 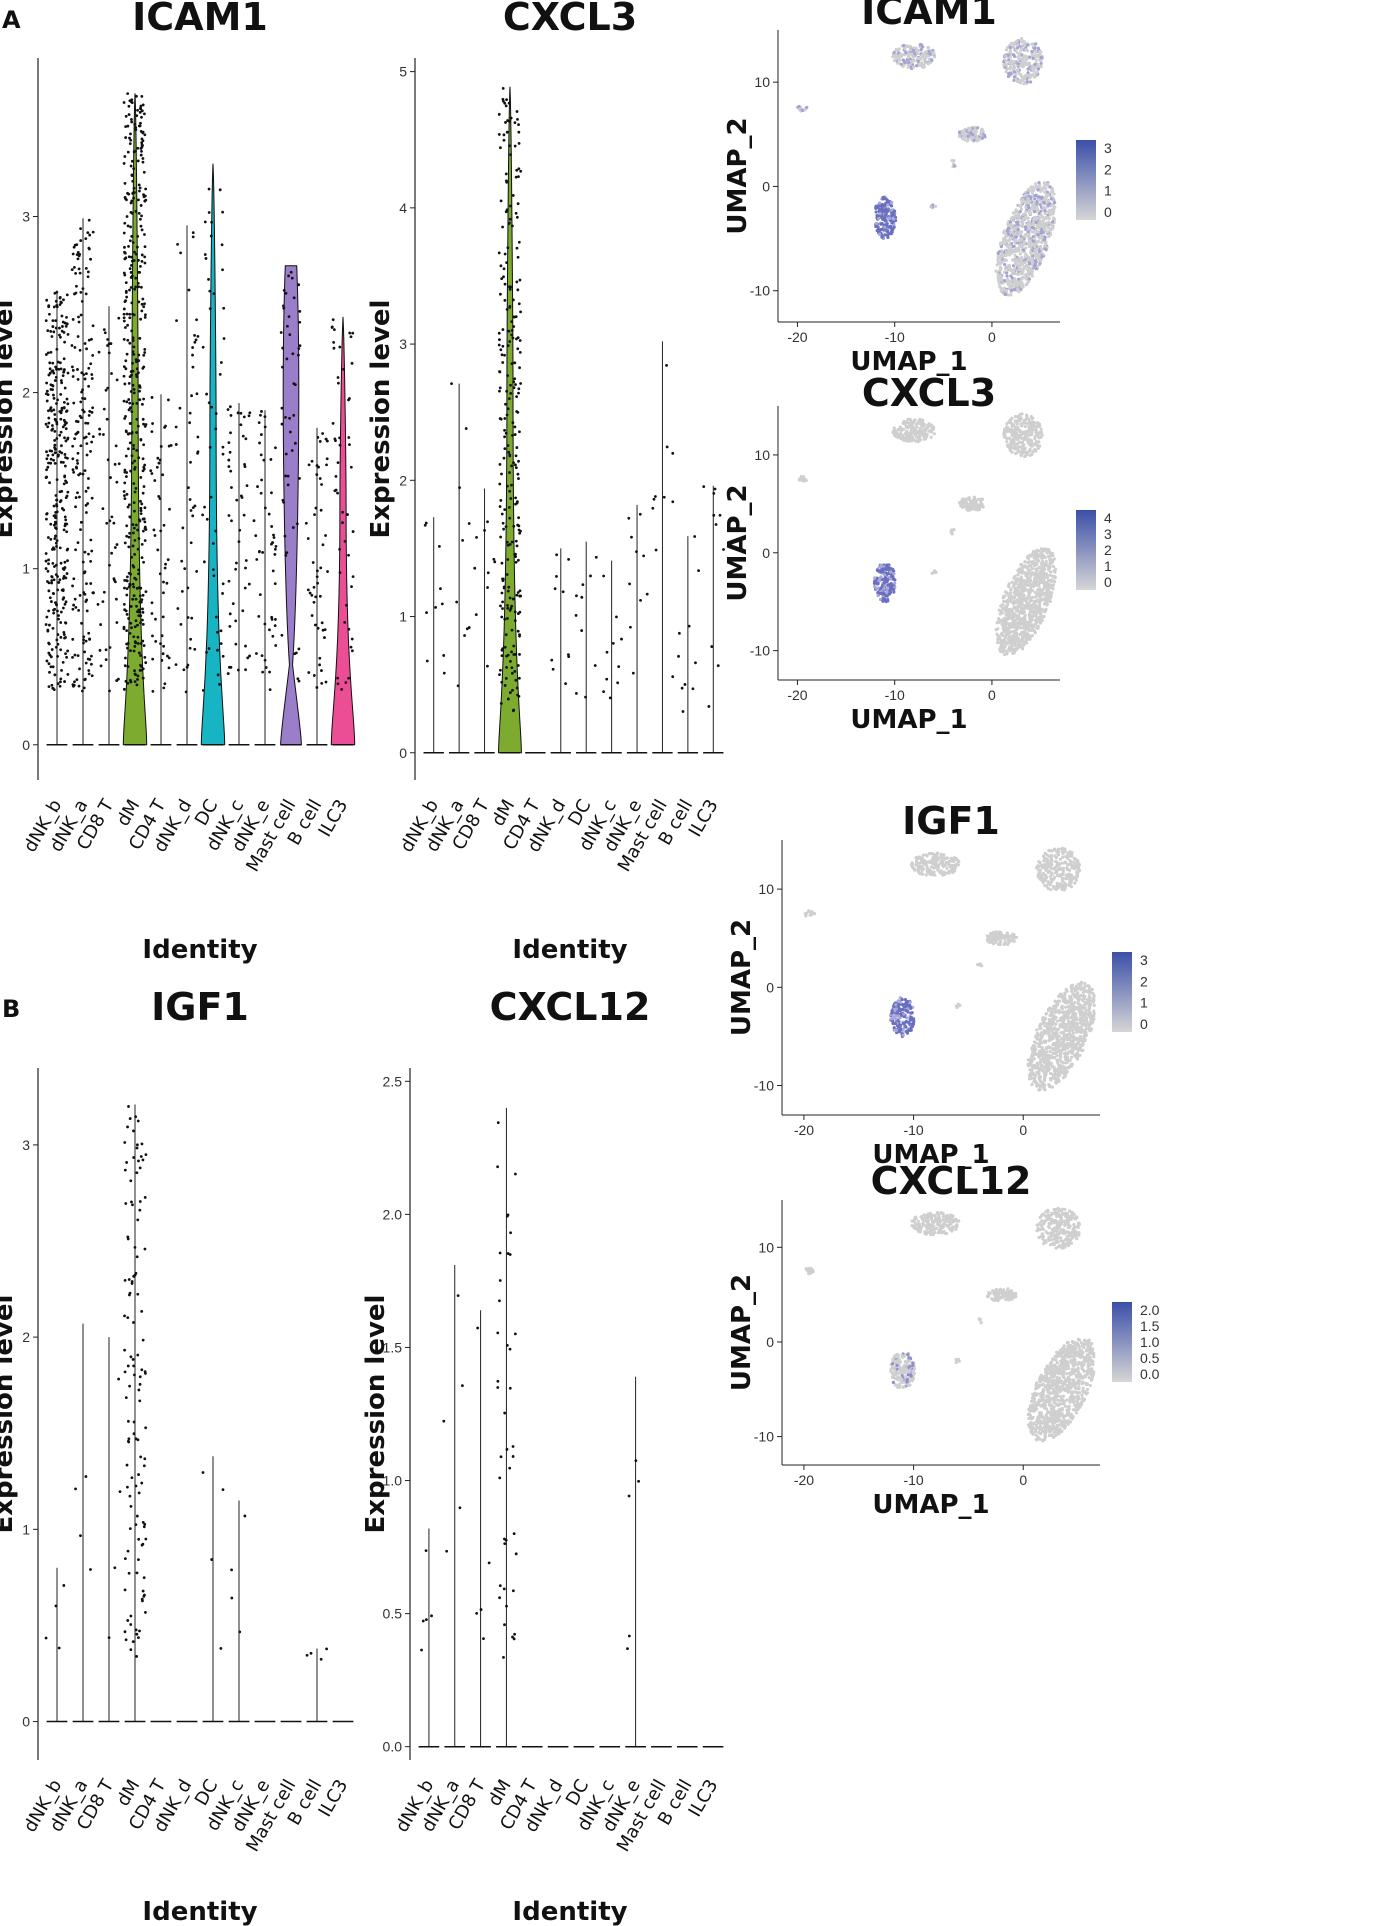 What do you see at coordinates (11, 20) in the screenshot?
I see `panel-letter-a: A` at bounding box center [11, 20].